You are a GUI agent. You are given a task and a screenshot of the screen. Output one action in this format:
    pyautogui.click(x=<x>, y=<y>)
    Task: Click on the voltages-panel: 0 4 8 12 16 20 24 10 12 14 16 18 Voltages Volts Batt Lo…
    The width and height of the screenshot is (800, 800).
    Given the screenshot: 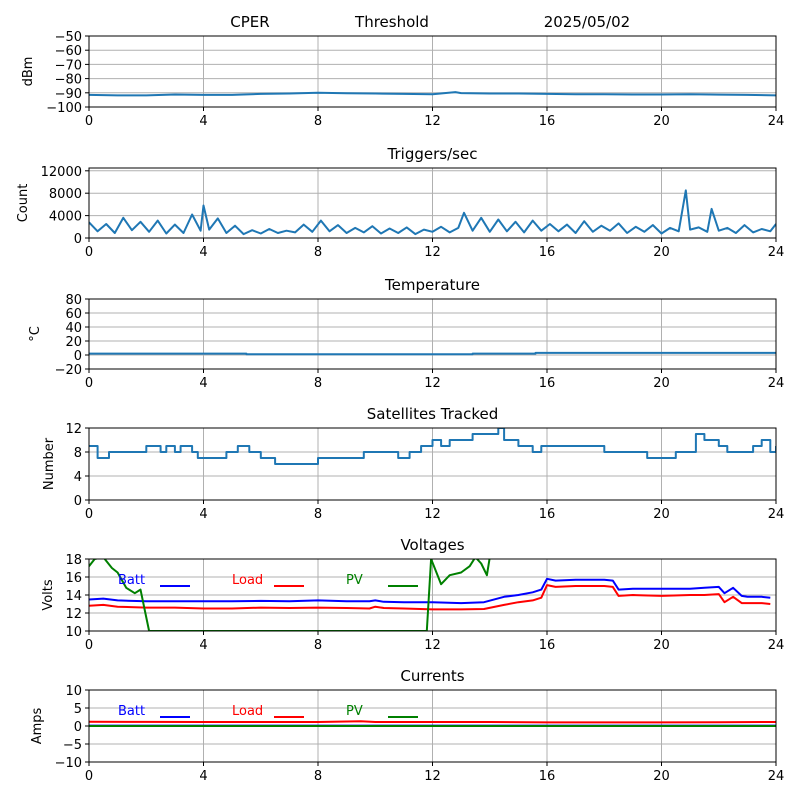 What is the action you would take?
    pyautogui.click(x=412, y=594)
    